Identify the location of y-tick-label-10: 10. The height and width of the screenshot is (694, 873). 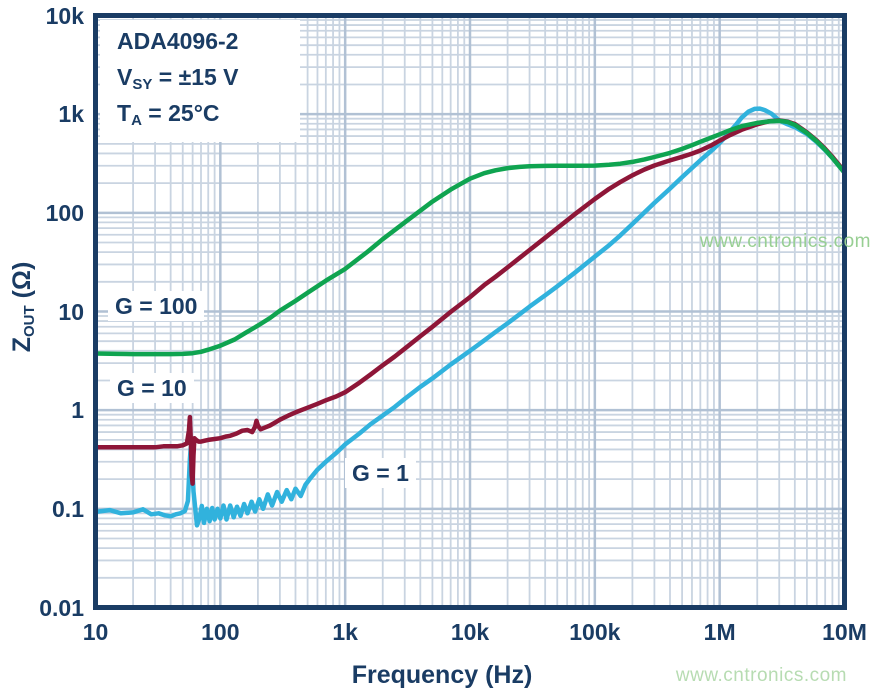
(71, 311).